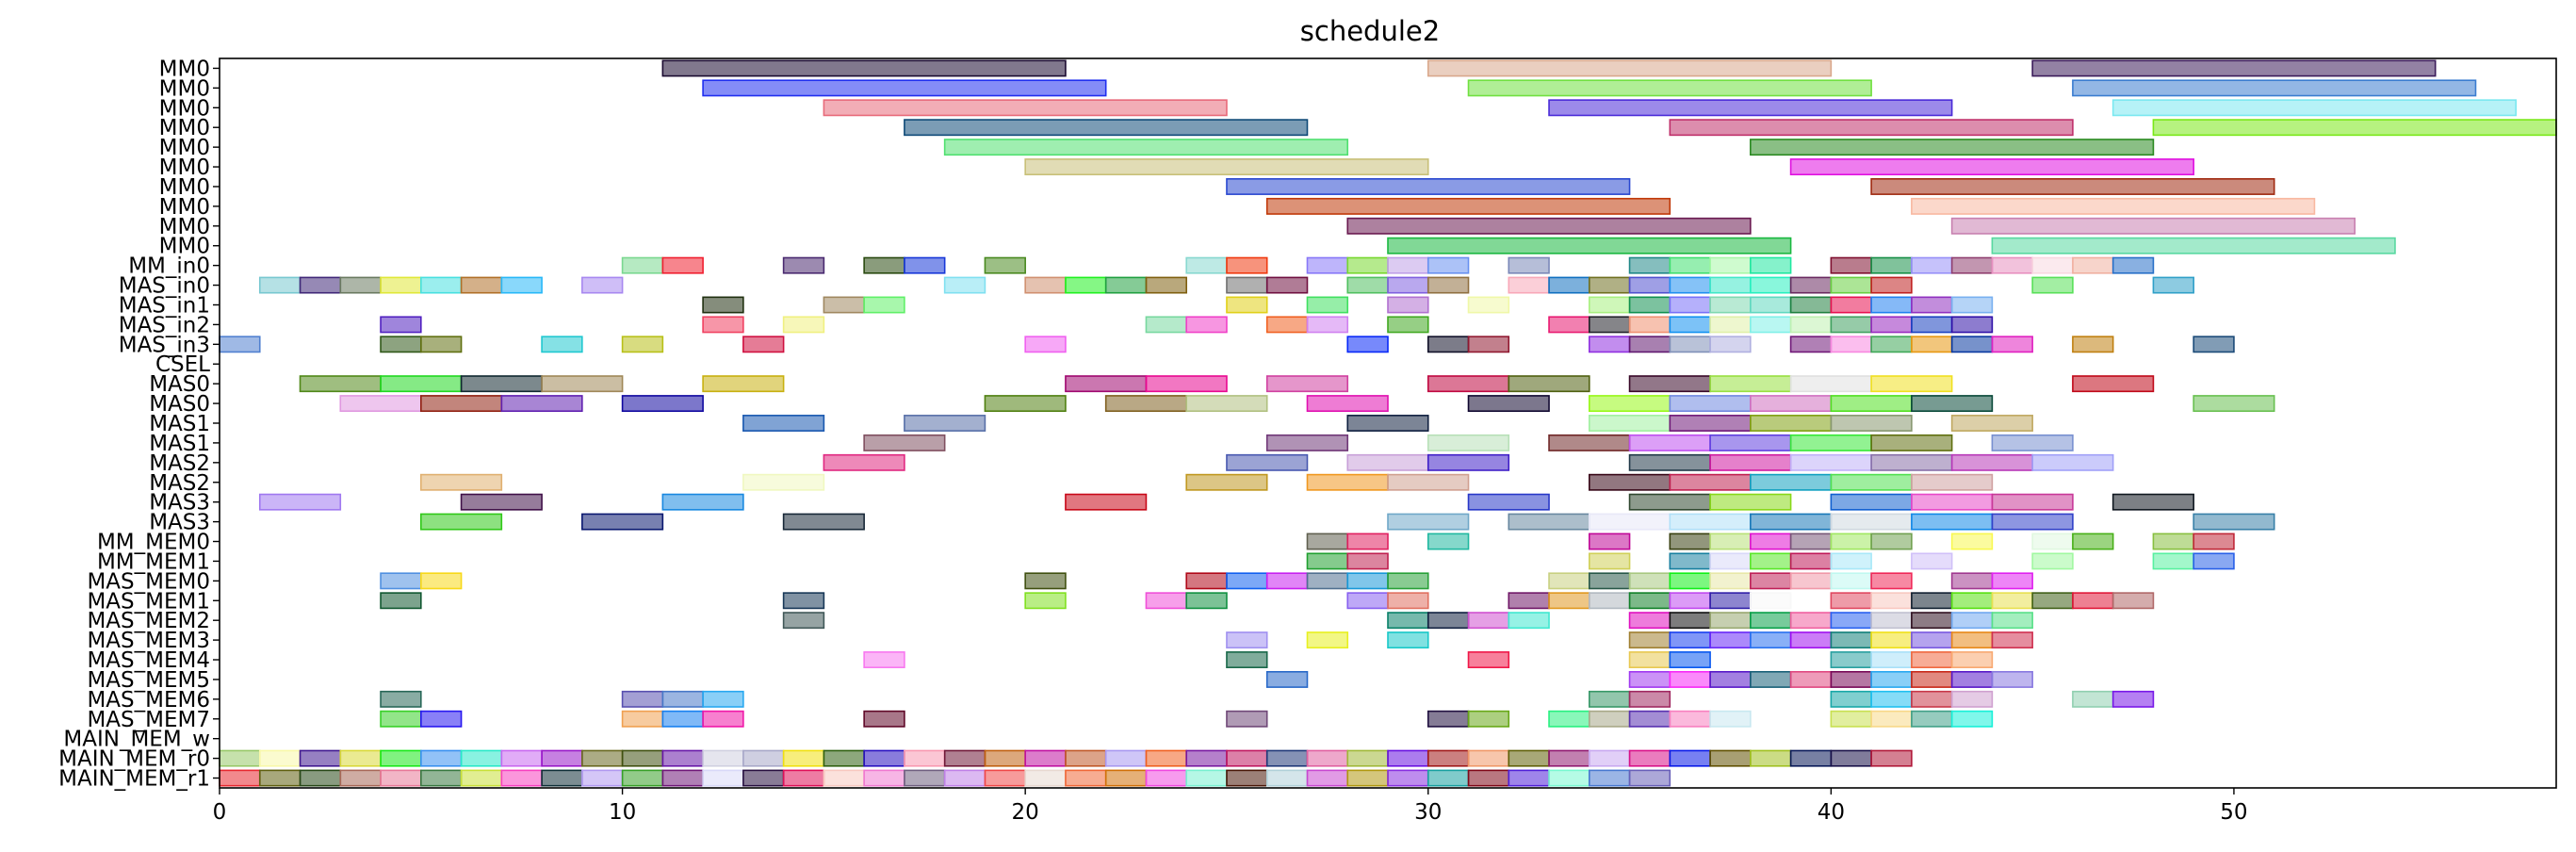 This screenshot has width=2576, height=852. Describe the element at coordinates (1025, 812) in the screenshot. I see `x-tick-label: 20` at that location.